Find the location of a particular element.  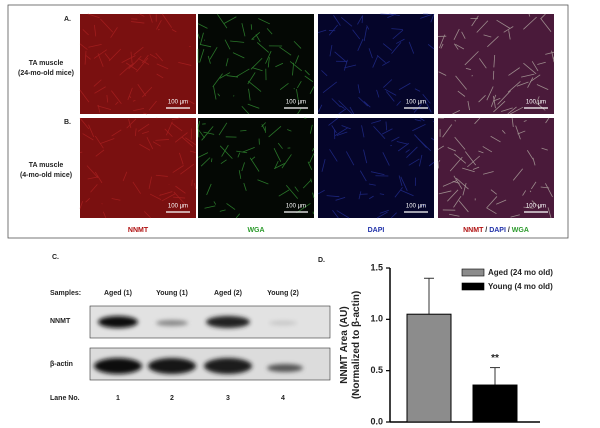

samples-label: Samples: is located at coordinates (65, 293).